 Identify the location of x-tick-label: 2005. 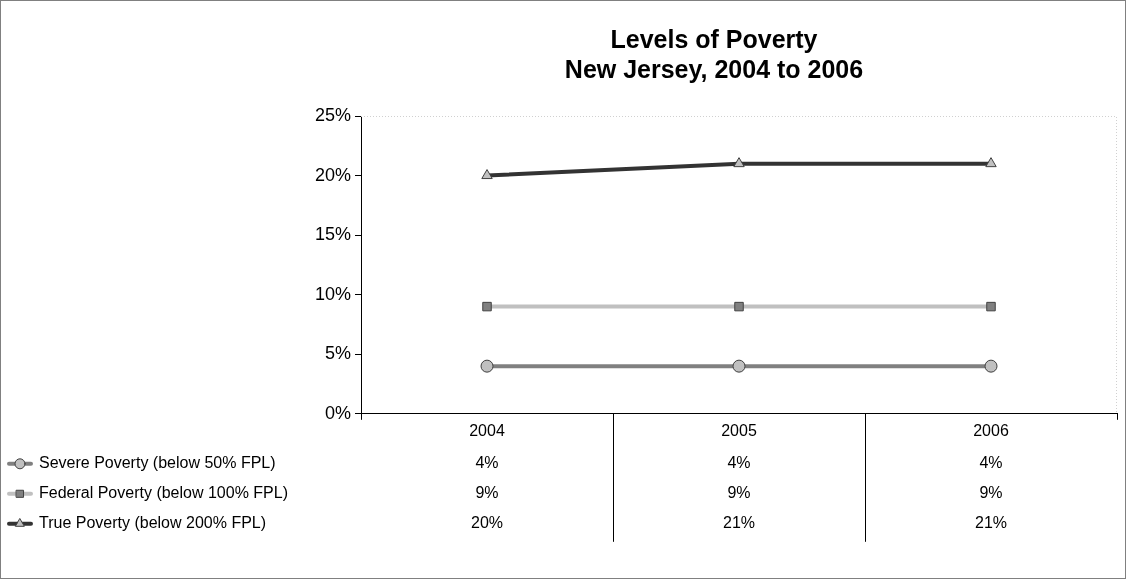
(739, 430).